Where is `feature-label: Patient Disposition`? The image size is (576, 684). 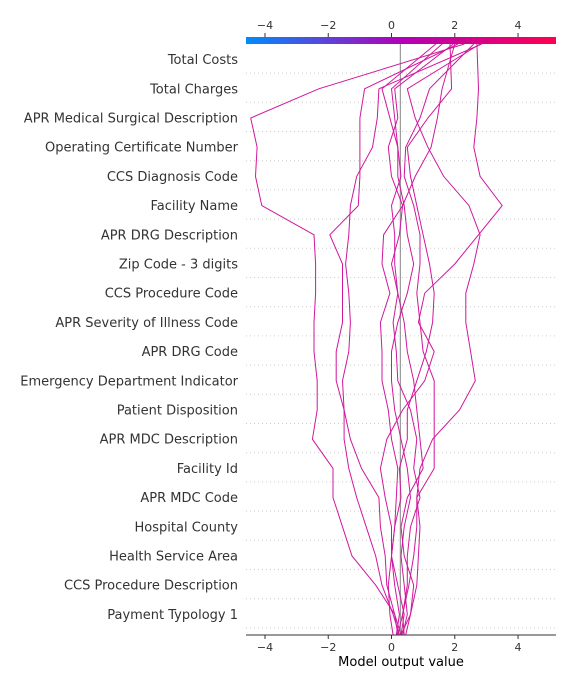 feature-label: Patient Disposition is located at coordinates (177, 411).